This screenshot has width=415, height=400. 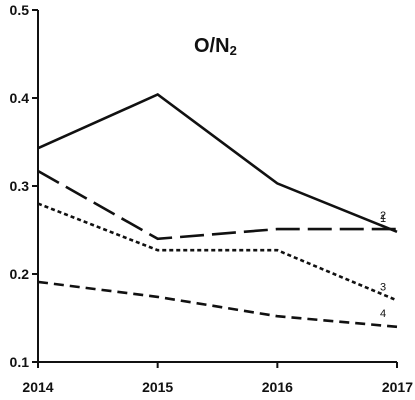 I want to click on y-tick-label: 0.3, so click(x=20, y=186).